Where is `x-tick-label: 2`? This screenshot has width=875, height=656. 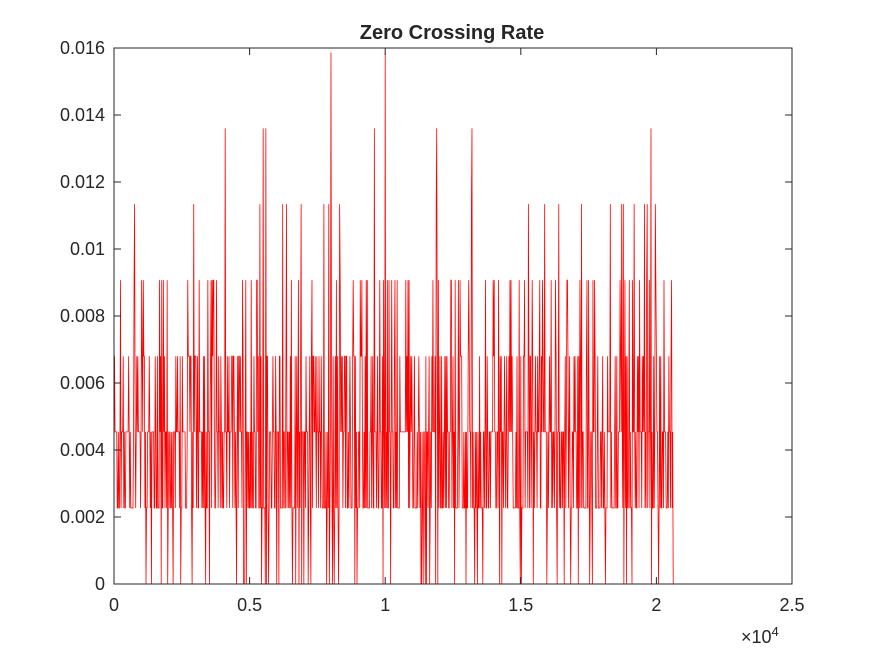 x-tick-label: 2 is located at coordinates (656, 605).